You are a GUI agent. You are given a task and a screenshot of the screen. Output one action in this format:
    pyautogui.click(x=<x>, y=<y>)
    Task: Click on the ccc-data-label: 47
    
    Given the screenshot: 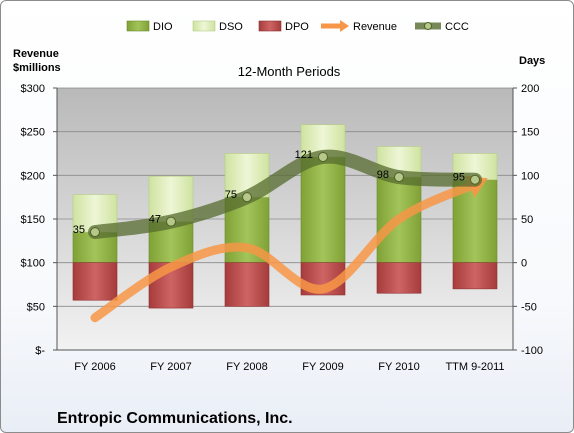 What is the action you would take?
    pyautogui.click(x=155, y=220)
    